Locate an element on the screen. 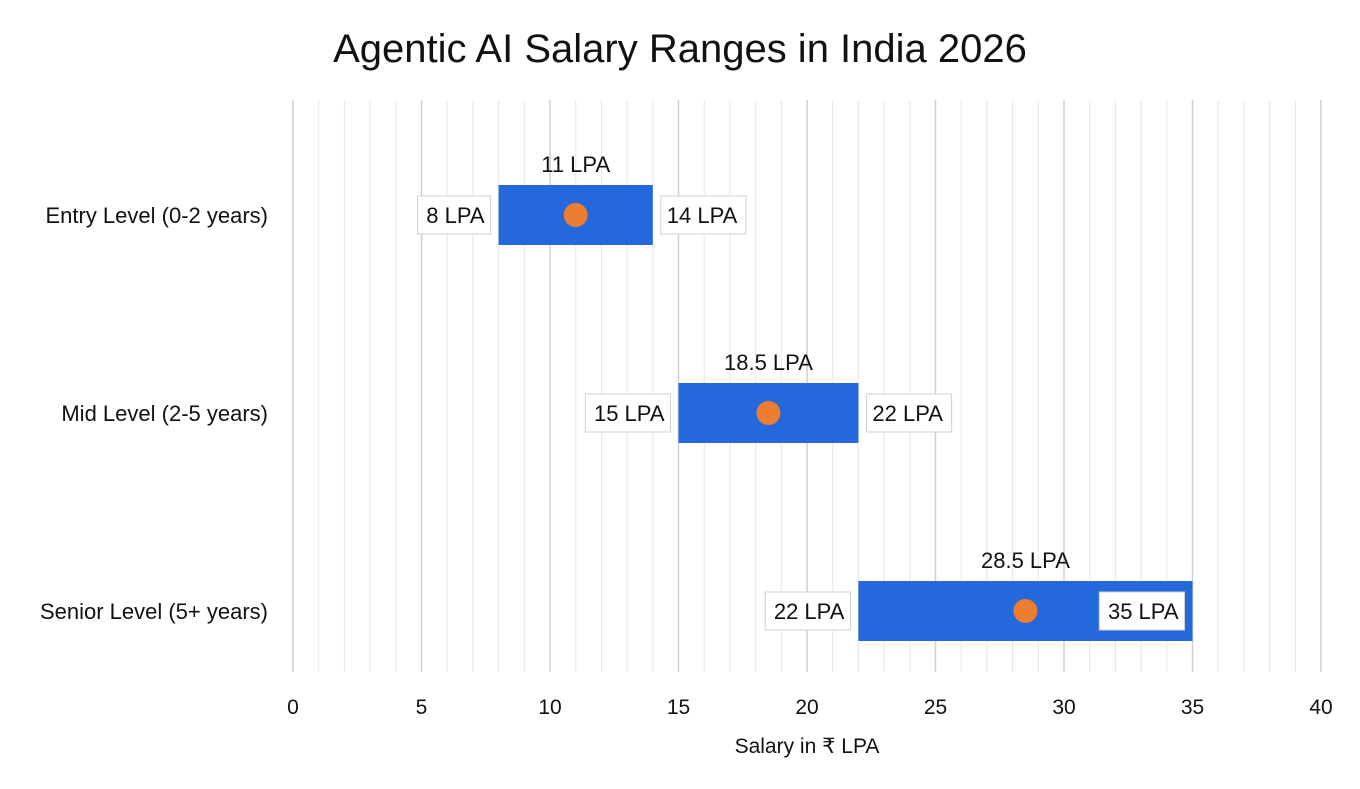 The image size is (1360, 789). midpoint-label: 18.5 LPA is located at coordinates (768, 362).